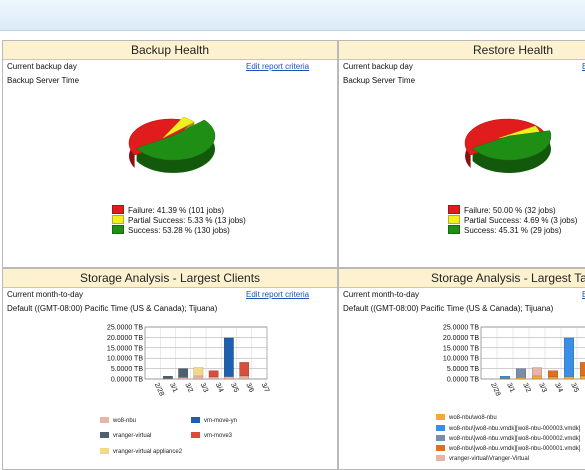 The height and width of the screenshot is (470, 585). I want to click on y-tick-label: 0.0000 TB, so click(463, 380).